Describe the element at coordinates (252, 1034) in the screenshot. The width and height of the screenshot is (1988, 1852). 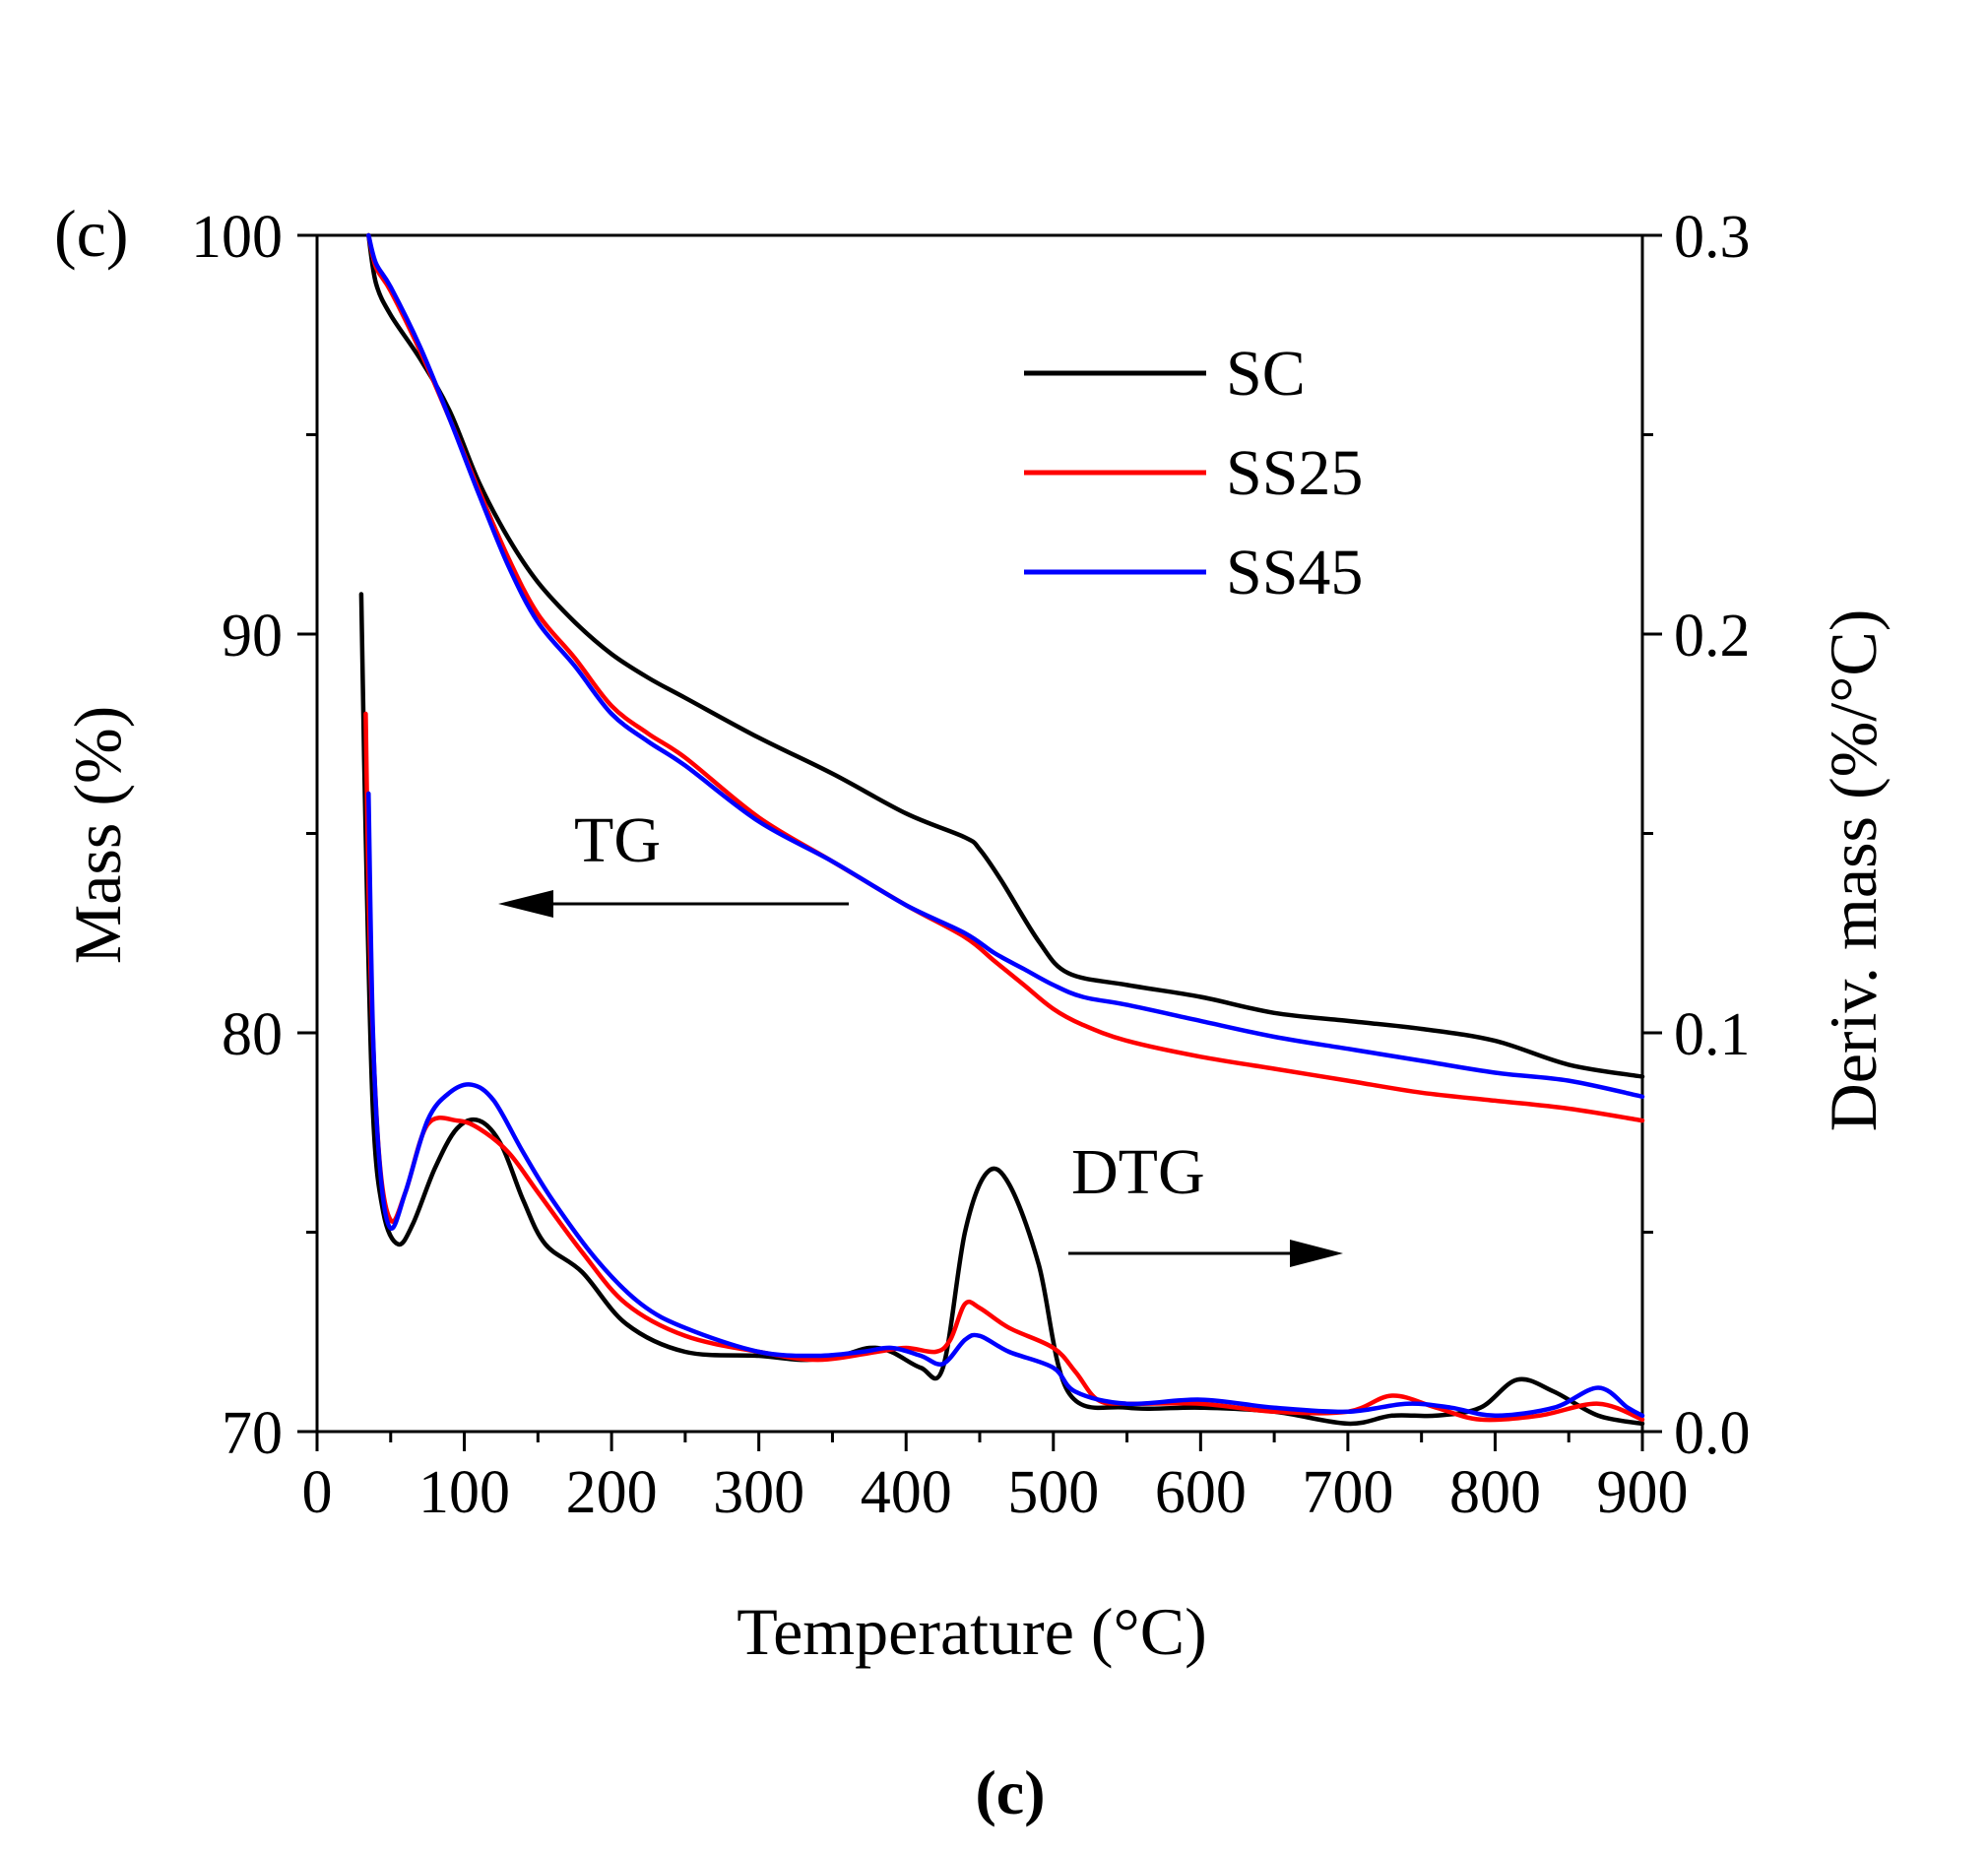
I see `y-left-tick-label: 80` at that location.